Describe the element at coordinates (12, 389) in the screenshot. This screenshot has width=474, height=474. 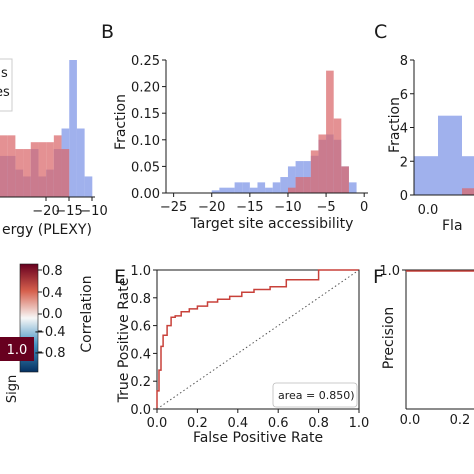
I see `heatmap-row-label: Sign` at that location.